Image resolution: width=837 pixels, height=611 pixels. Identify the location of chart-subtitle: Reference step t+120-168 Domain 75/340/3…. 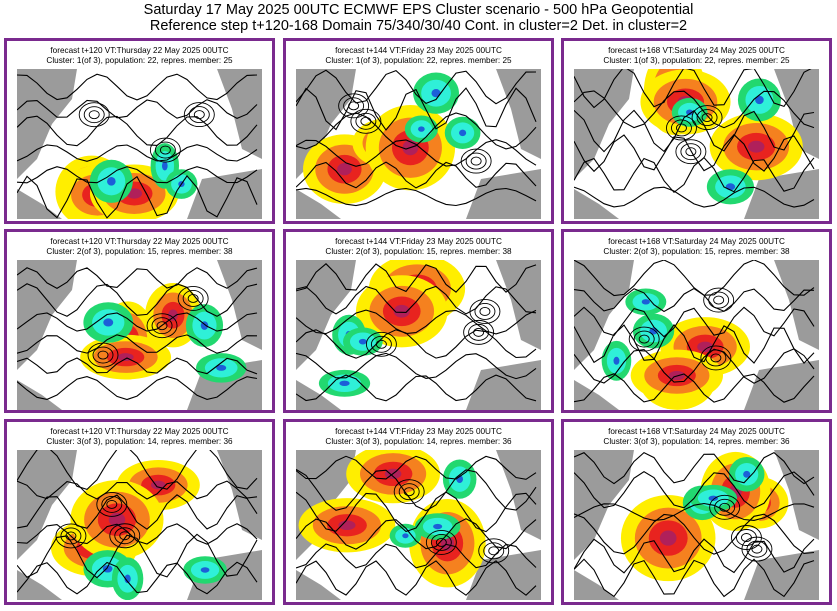
(418, 26).